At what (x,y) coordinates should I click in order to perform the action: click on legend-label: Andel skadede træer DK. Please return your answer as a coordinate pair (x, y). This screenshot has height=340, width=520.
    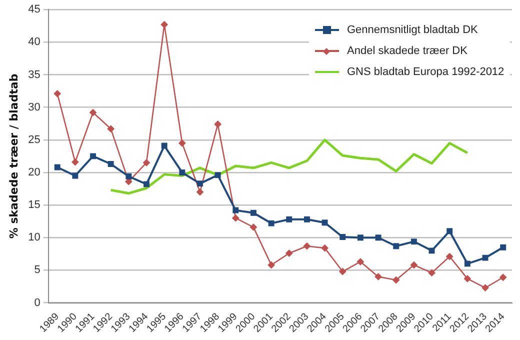
    Looking at the image, I should click on (407, 51).